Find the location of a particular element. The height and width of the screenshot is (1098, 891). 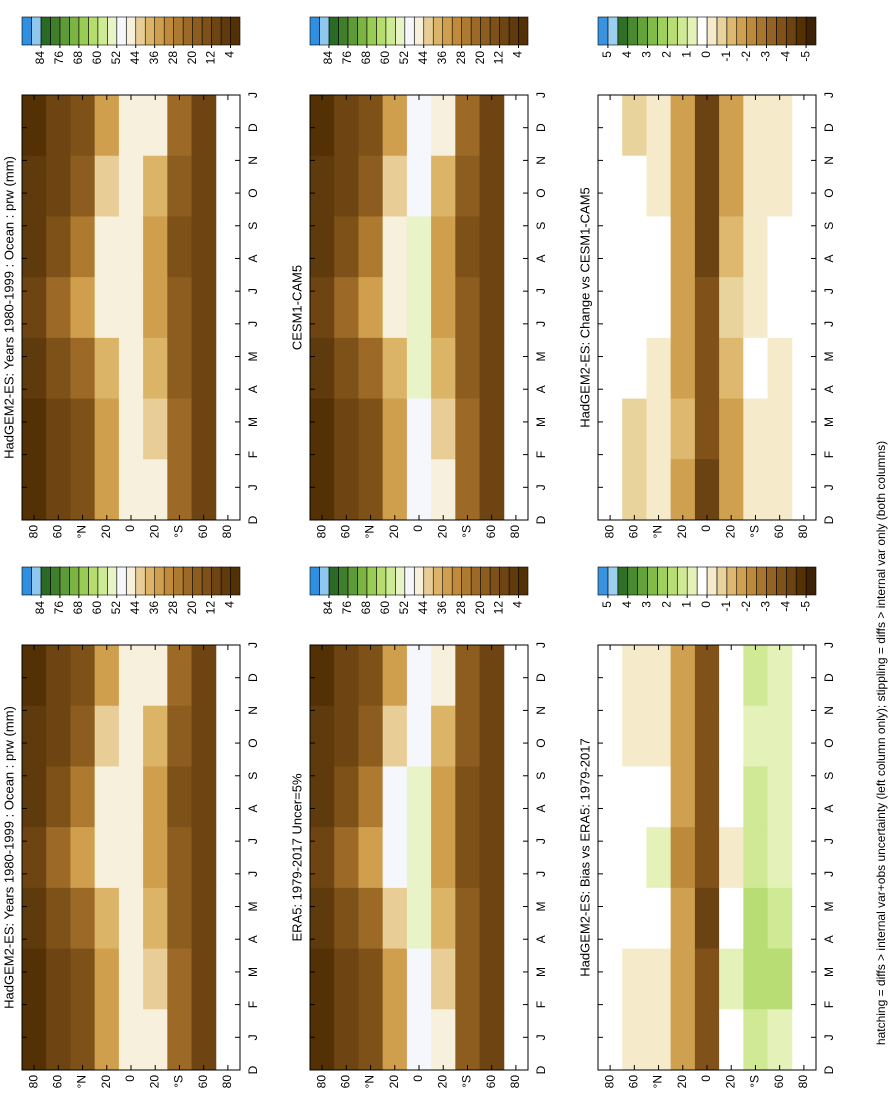

y-tick-label: °N is located at coordinates (370, 531).